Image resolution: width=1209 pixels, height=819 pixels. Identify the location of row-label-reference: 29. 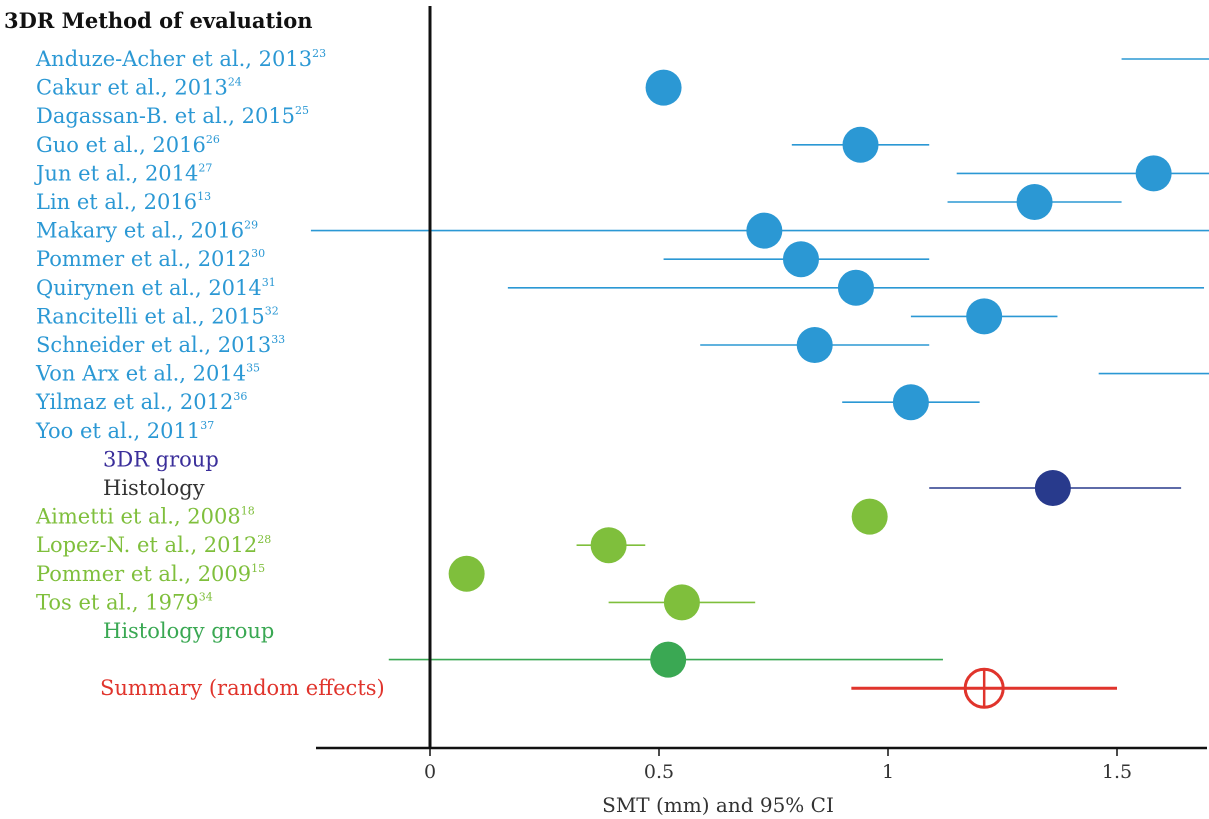
(251, 225).